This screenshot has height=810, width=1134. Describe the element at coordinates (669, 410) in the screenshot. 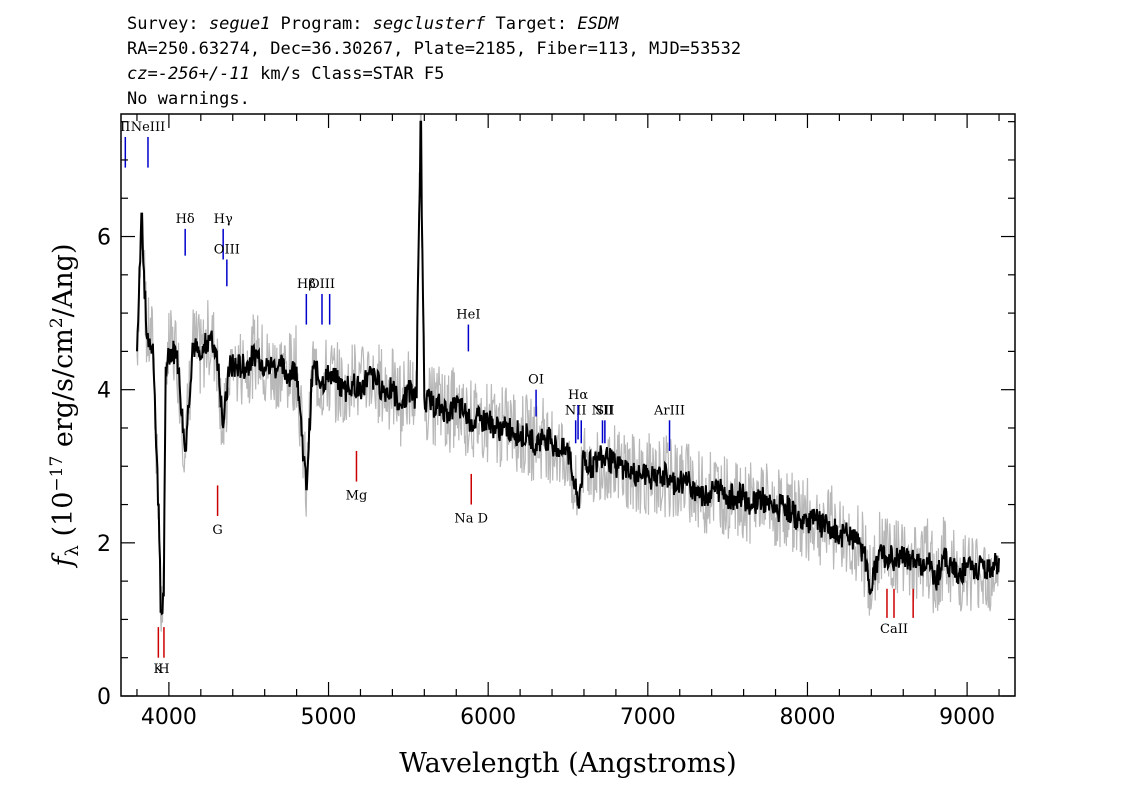

I see `emission-line-label: ArIII` at that location.